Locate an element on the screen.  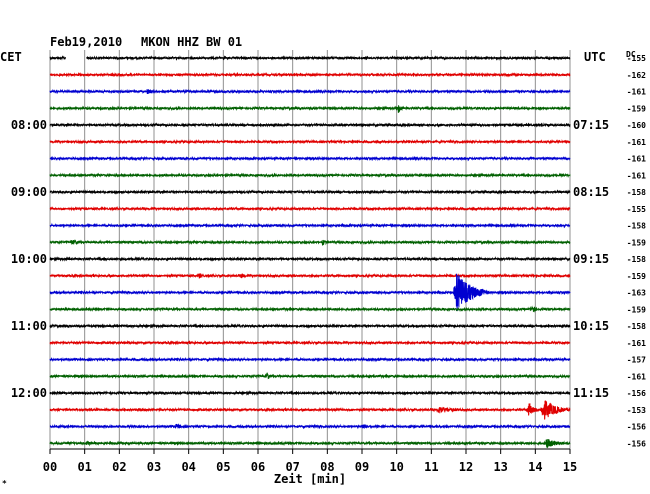
dc-offset-label: -163 is located at coordinates (636, 293).